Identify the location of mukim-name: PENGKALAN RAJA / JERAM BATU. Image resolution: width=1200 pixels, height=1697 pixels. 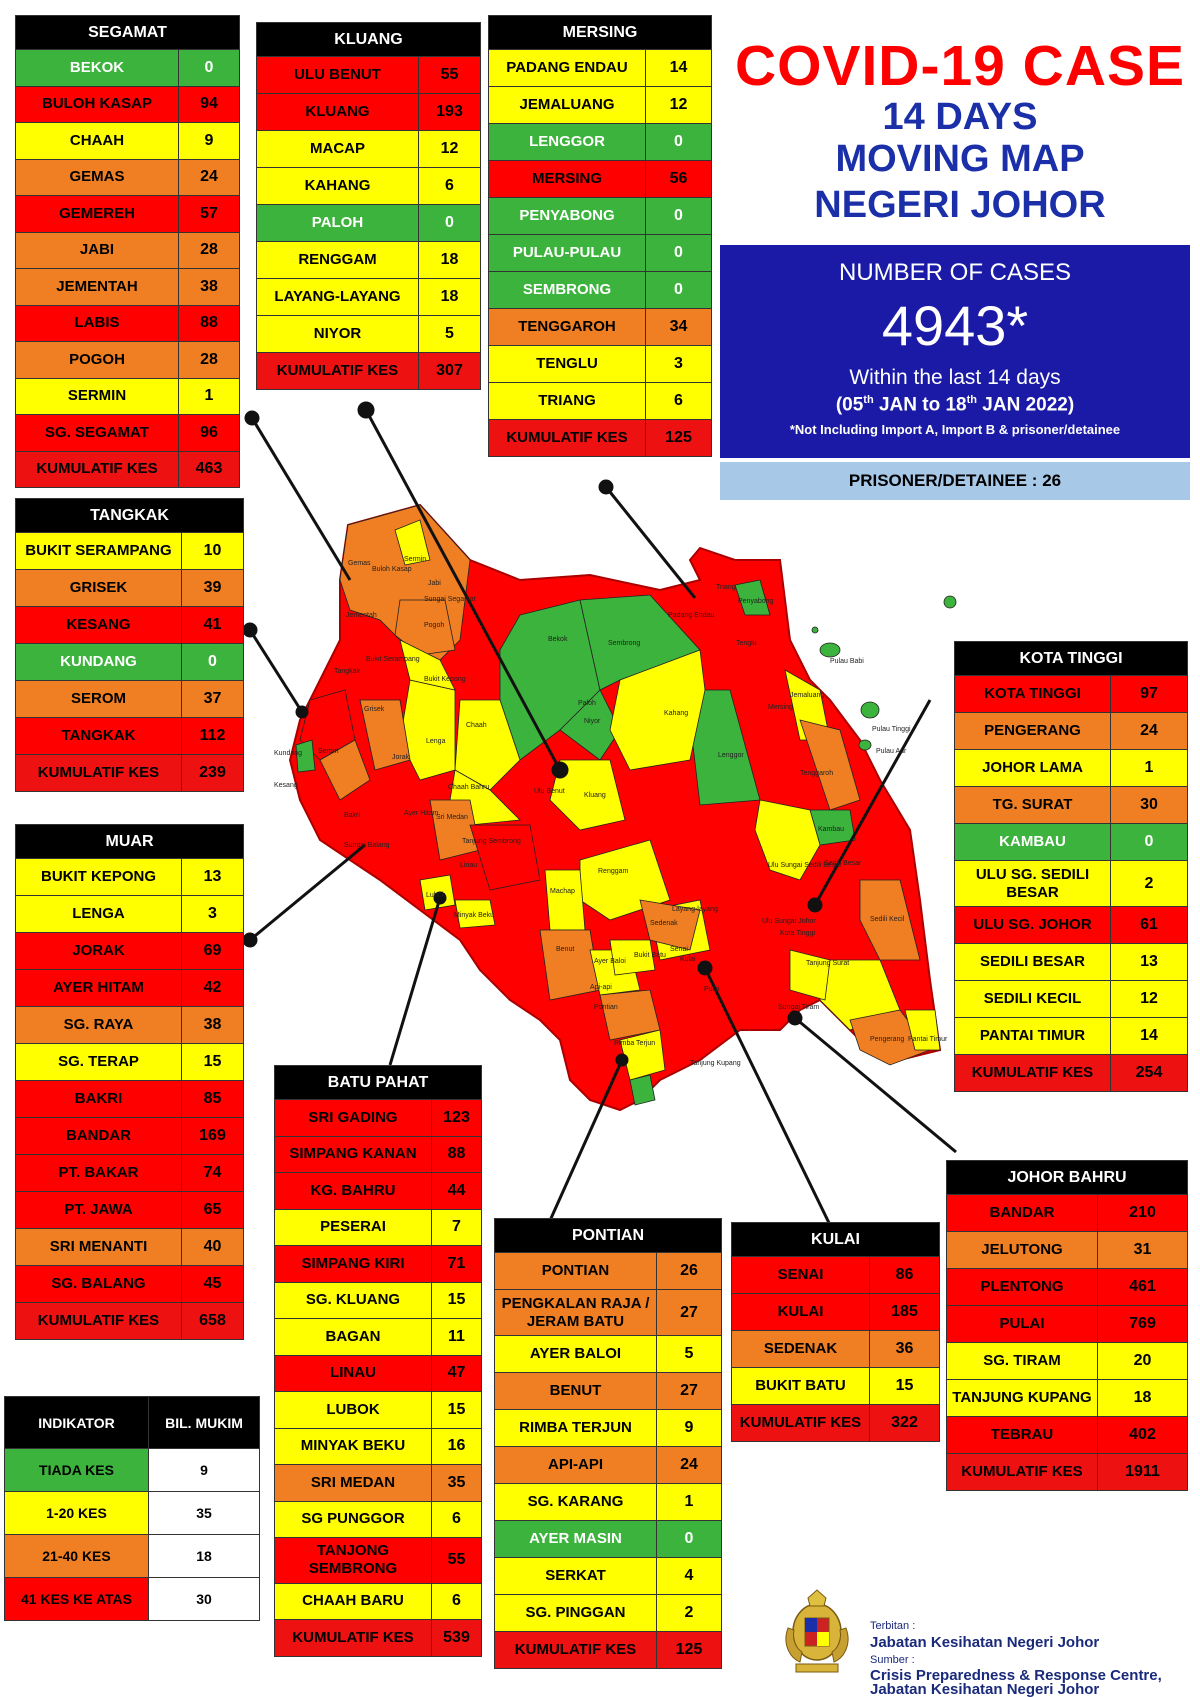
(575, 1312).